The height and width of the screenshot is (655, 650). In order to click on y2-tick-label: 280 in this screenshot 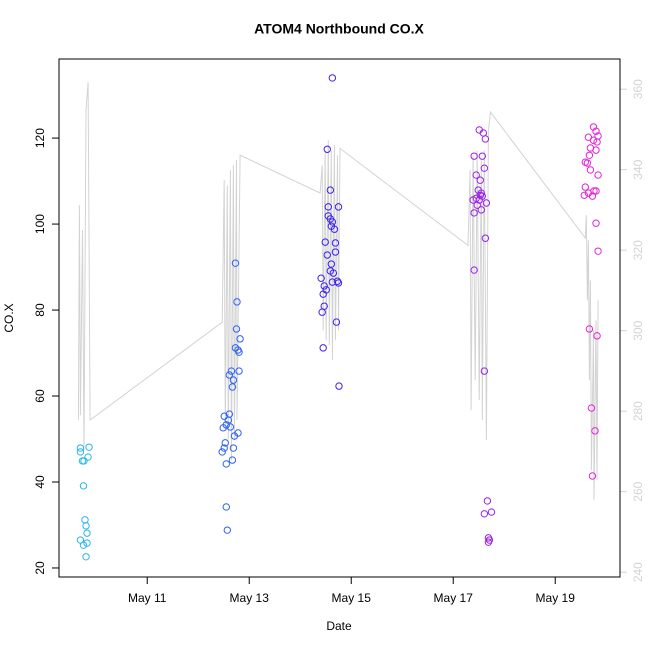, I will do `click(638, 411)`.